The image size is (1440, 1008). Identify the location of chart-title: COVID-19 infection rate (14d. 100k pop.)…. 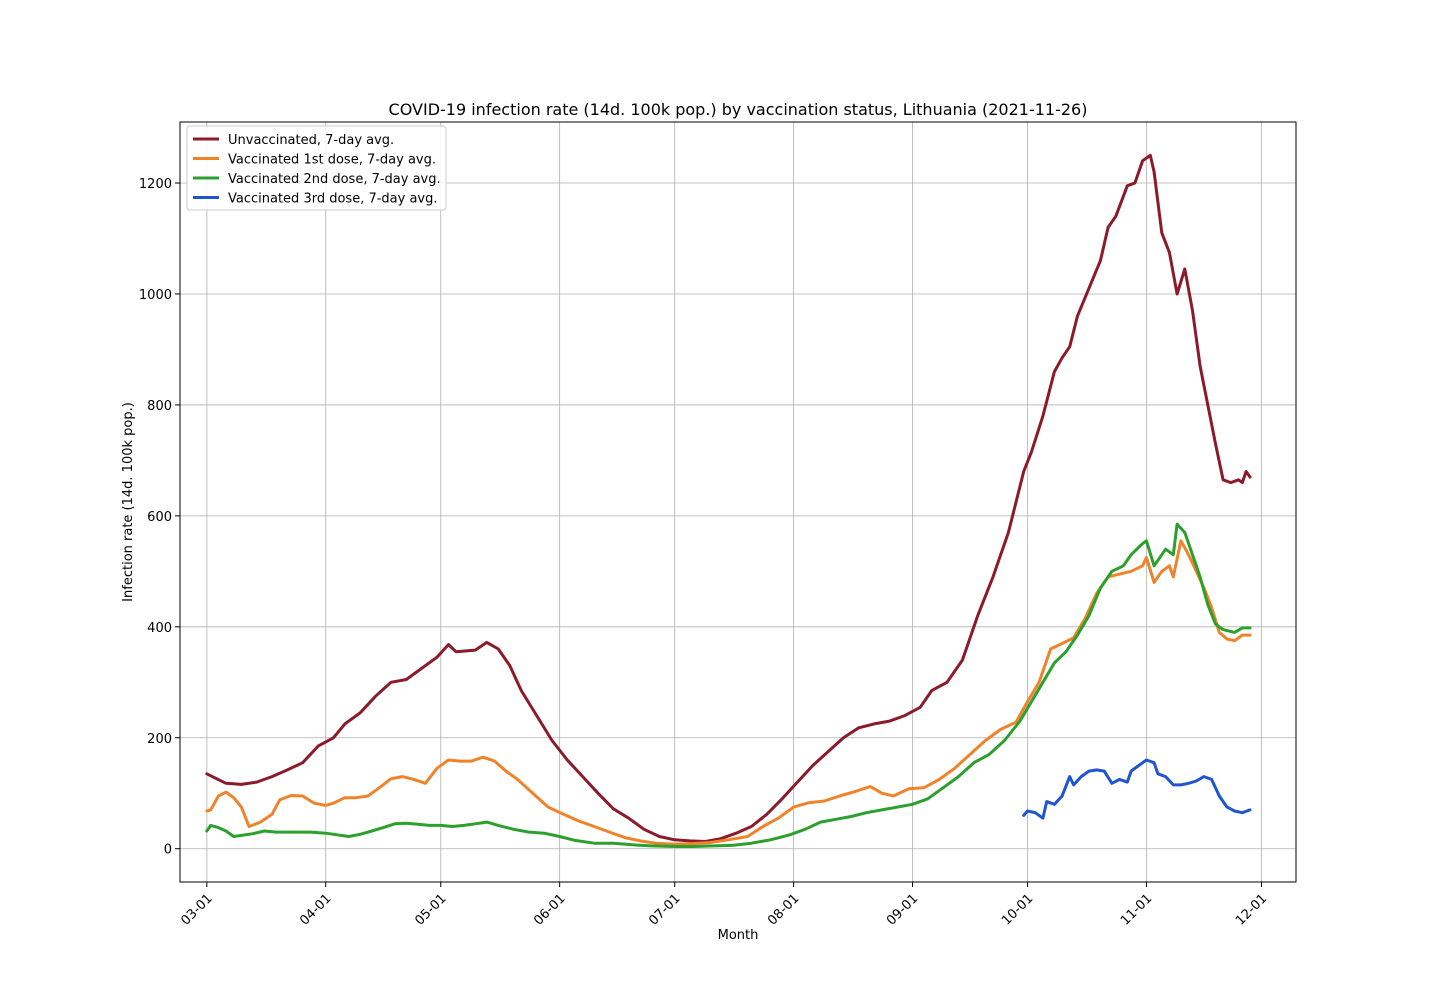
(738, 109).